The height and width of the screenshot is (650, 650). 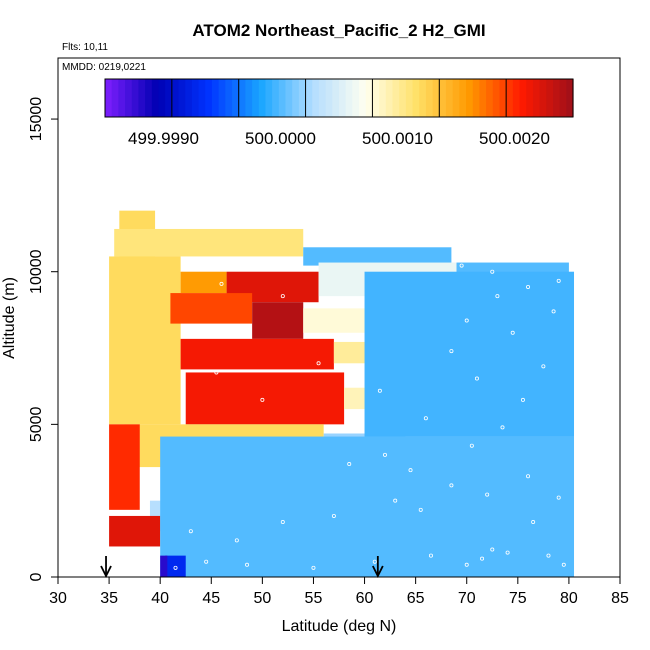 What do you see at coordinates (416, 598) in the screenshot?
I see `x-tick-label: 65` at bounding box center [416, 598].